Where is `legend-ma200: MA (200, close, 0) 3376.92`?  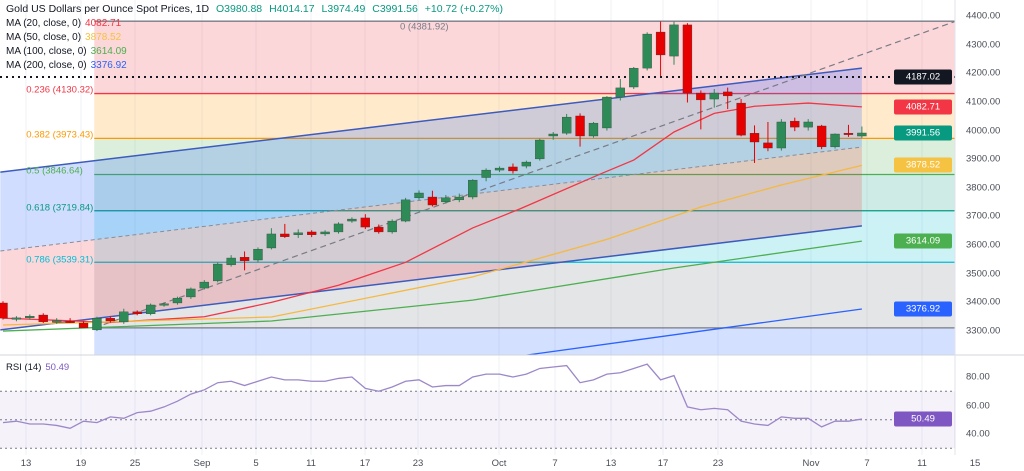
legend-ma200: MA (200, close, 0) 3376.92 is located at coordinates (66, 65).